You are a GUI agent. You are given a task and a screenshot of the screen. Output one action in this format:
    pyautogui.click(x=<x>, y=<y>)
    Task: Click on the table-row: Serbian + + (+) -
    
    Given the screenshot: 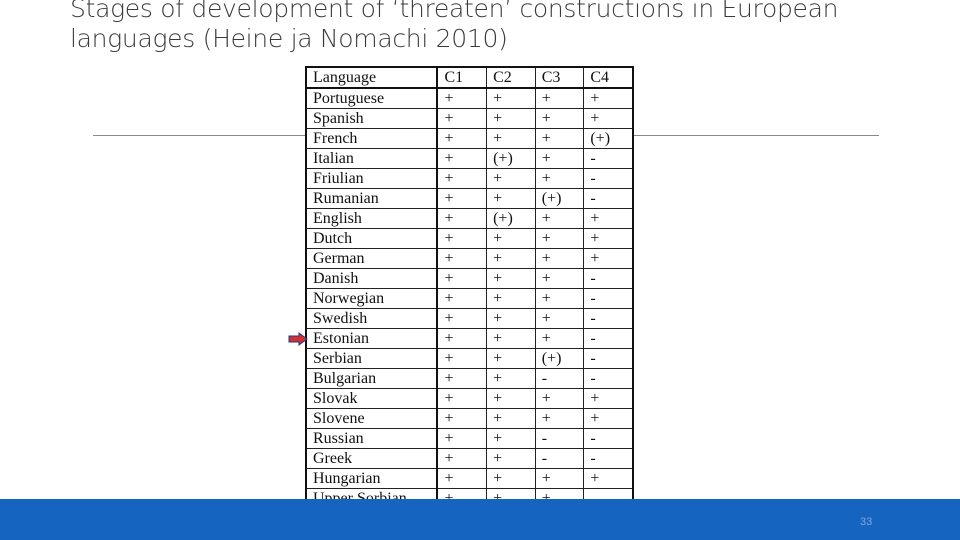 What is the action you would take?
    pyautogui.click(x=469, y=358)
    